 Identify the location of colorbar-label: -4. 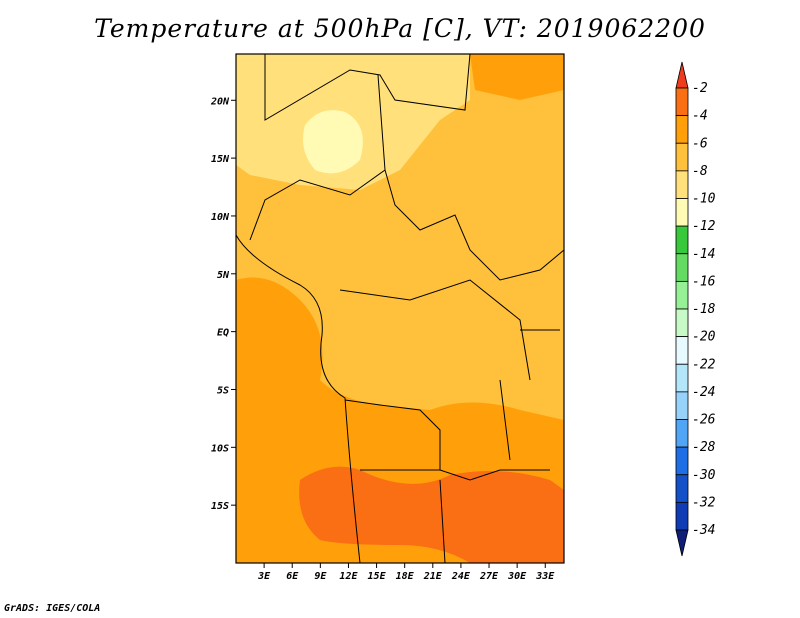
(700, 116).